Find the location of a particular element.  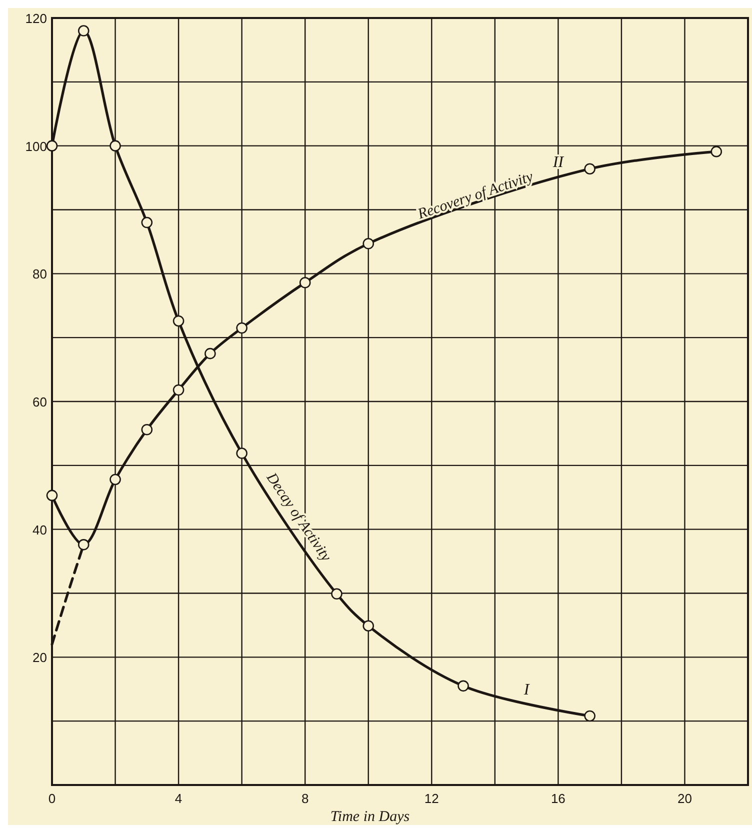

y-tick-label: 40 is located at coordinates (39, 530).